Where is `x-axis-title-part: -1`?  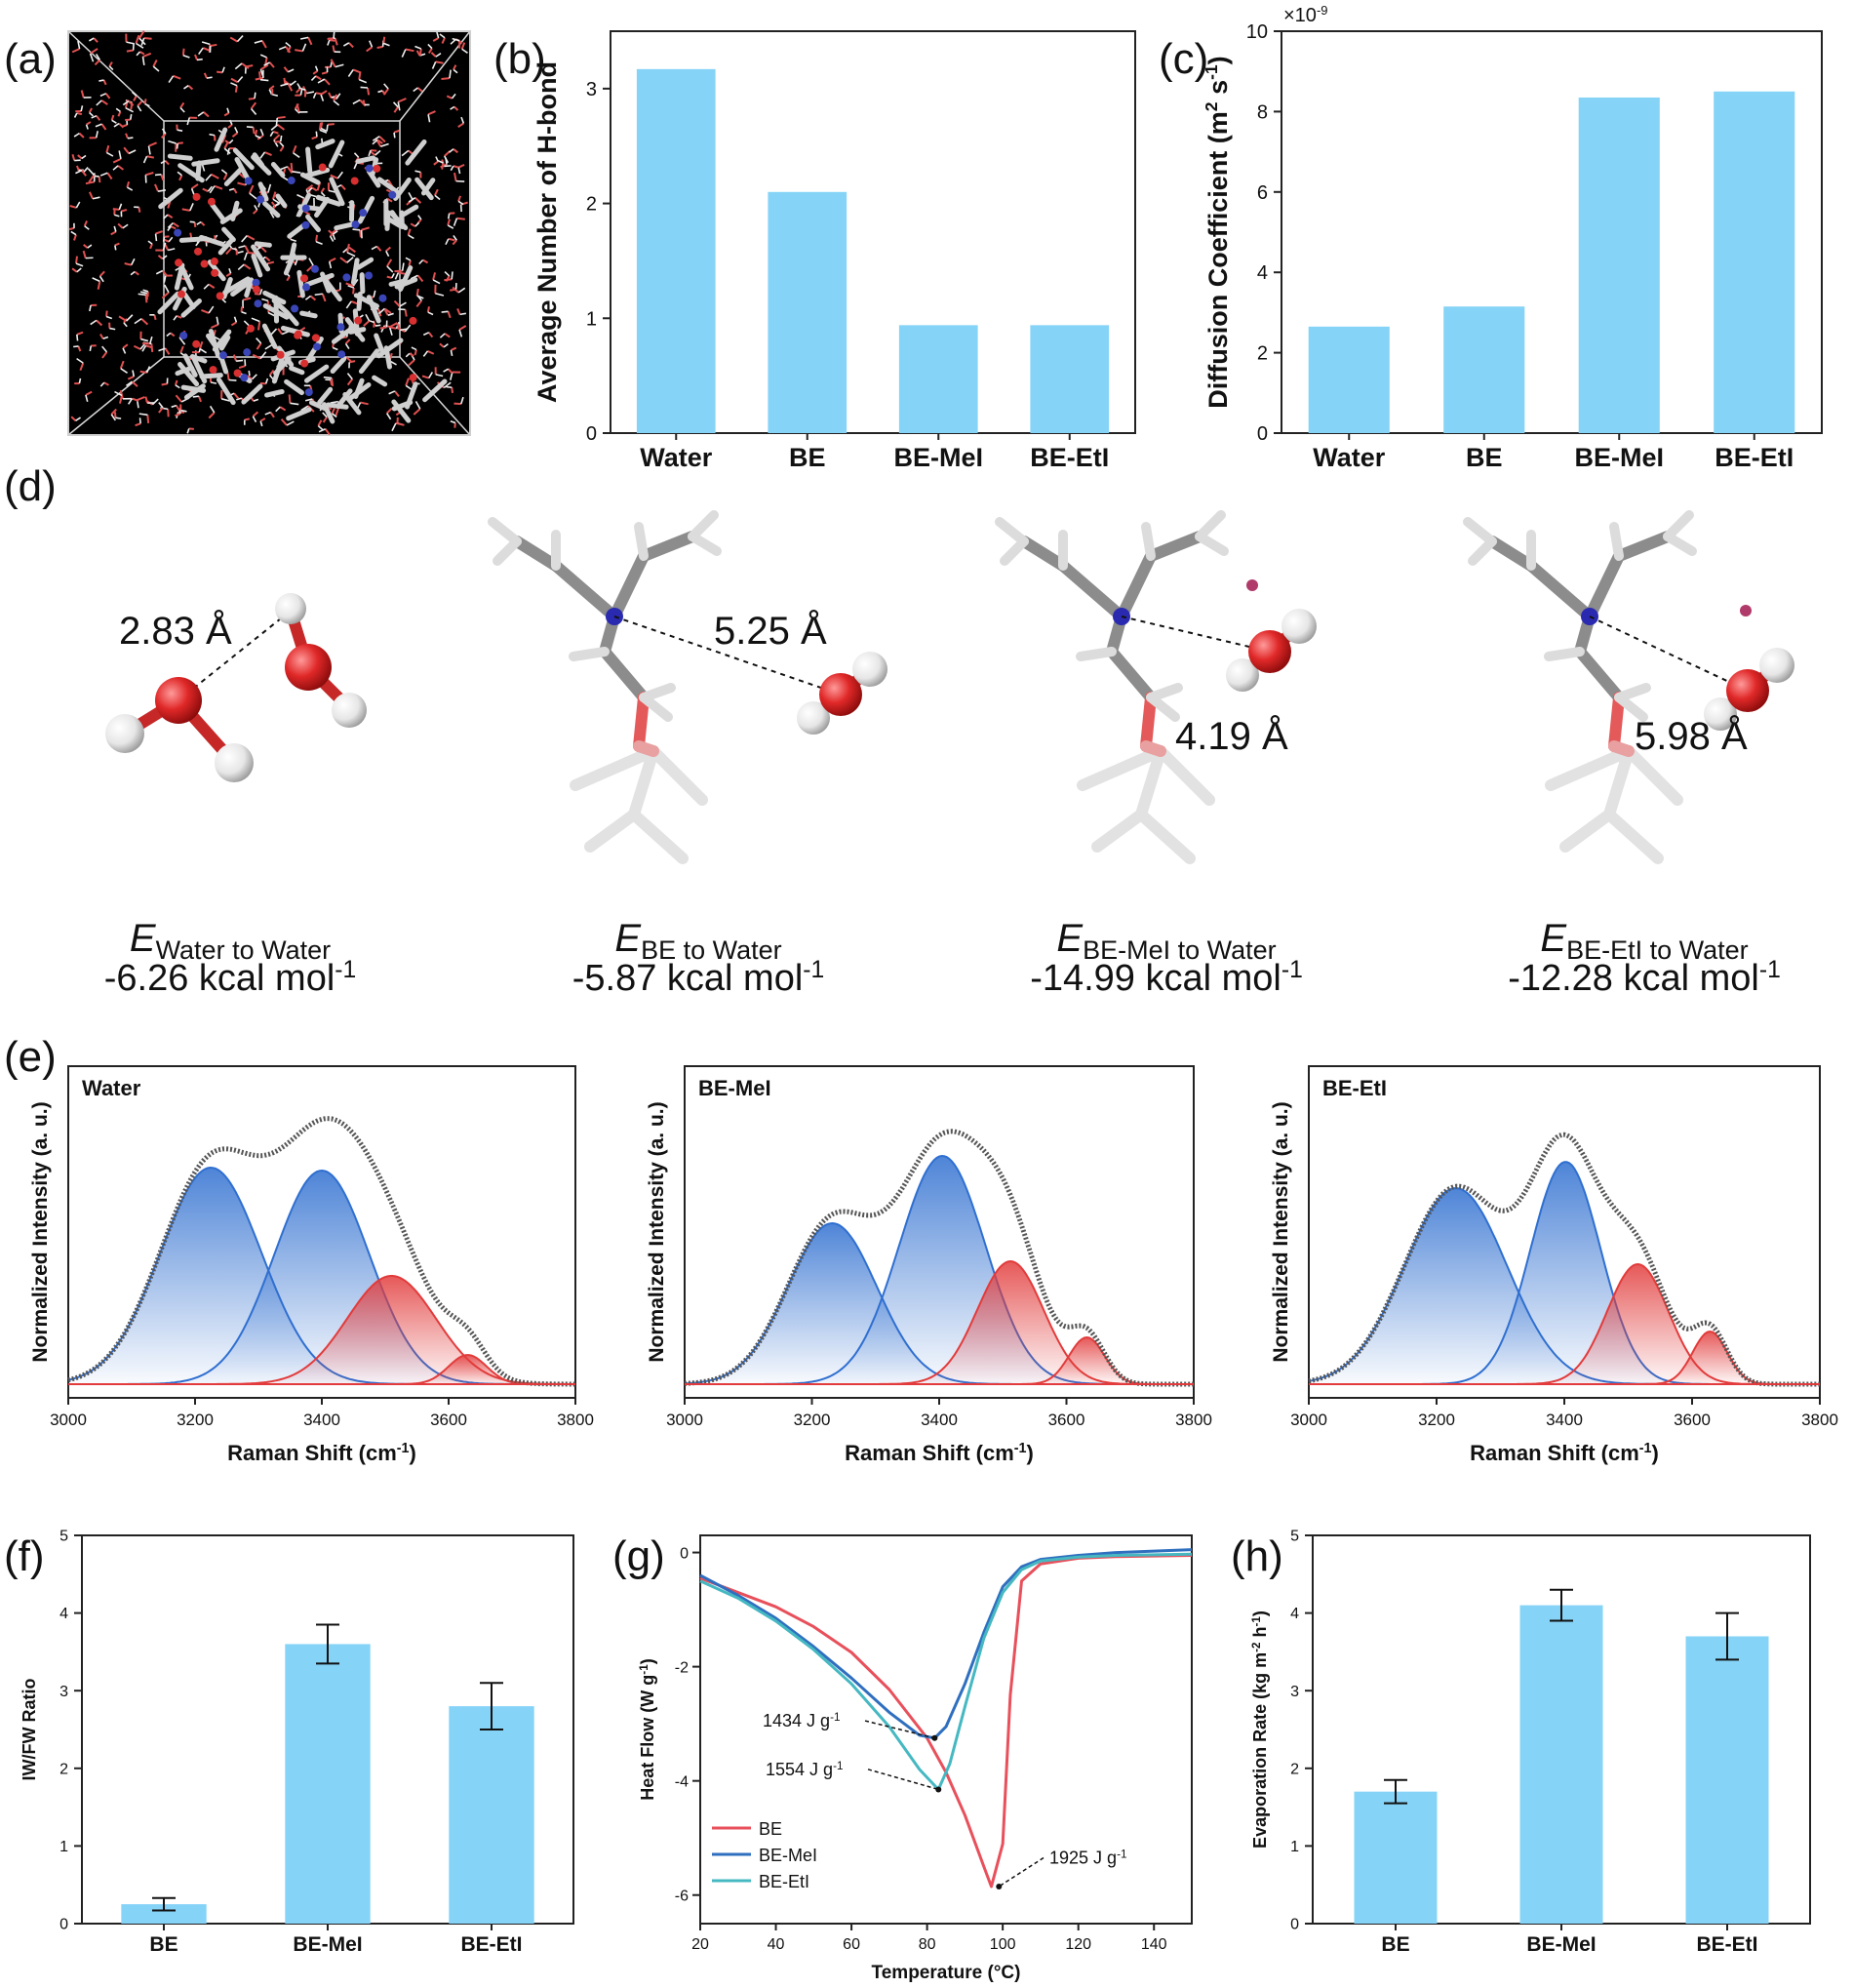 x-axis-title-part: -1 is located at coordinates (1020, 1448).